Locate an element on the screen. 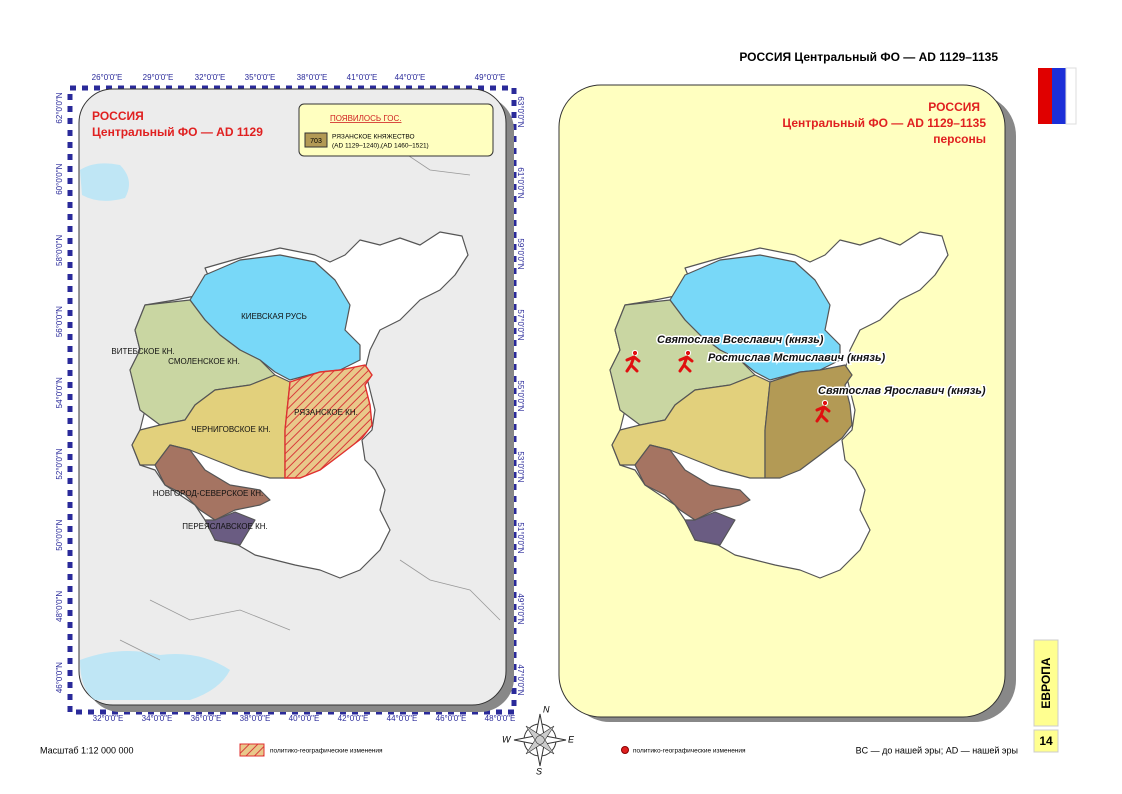 This screenshot has height=794, width=1122. legend-dot-text: политико-географические изменения is located at coordinates (689, 751).